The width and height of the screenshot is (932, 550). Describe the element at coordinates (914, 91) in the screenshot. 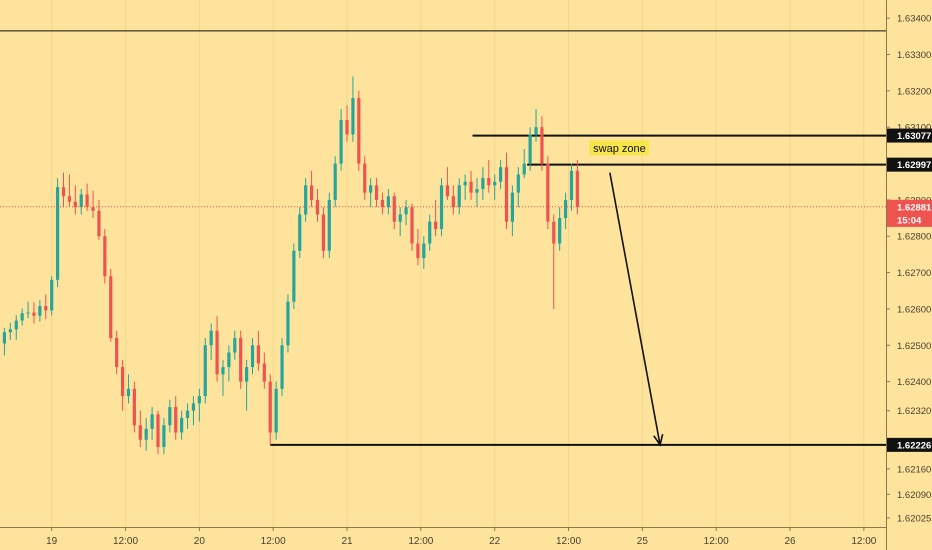

I see `price-tick-label: 1.63200` at that location.